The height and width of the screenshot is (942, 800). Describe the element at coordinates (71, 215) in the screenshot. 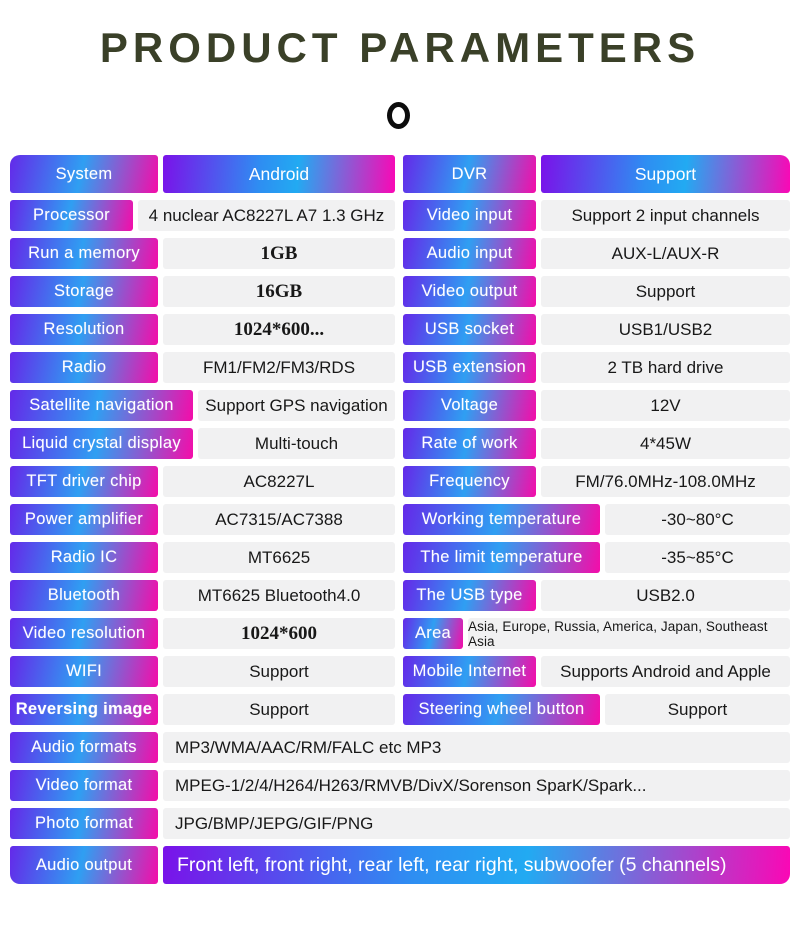

I see `param-label-processor: Processor` at that location.